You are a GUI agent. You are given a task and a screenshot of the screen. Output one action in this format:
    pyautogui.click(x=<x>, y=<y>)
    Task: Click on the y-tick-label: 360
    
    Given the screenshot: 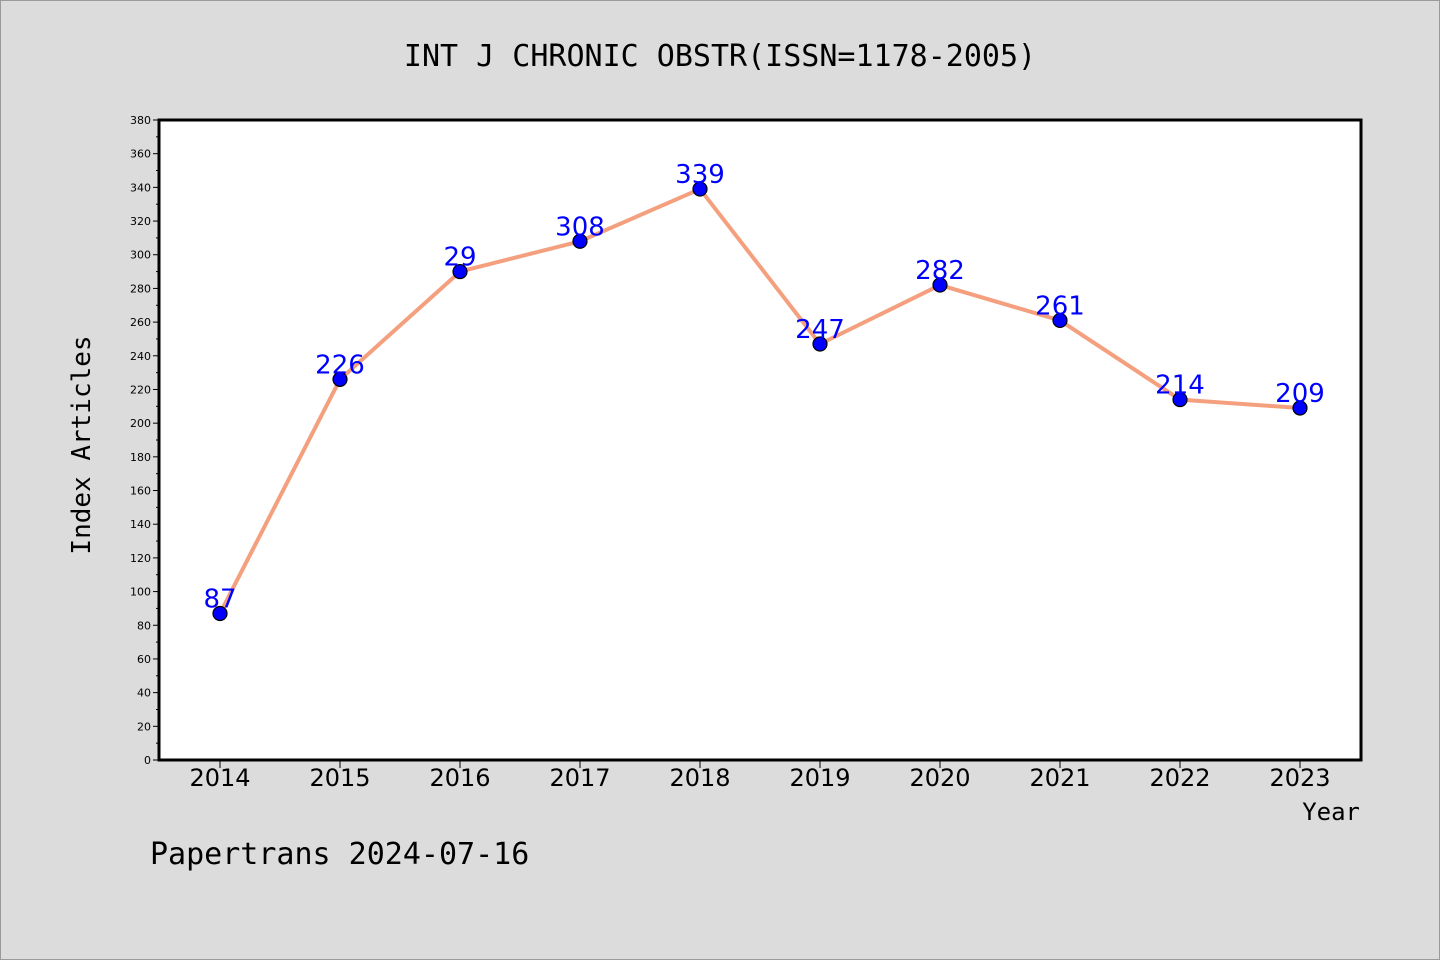 What is the action you would take?
    pyautogui.click(x=140, y=154)
    